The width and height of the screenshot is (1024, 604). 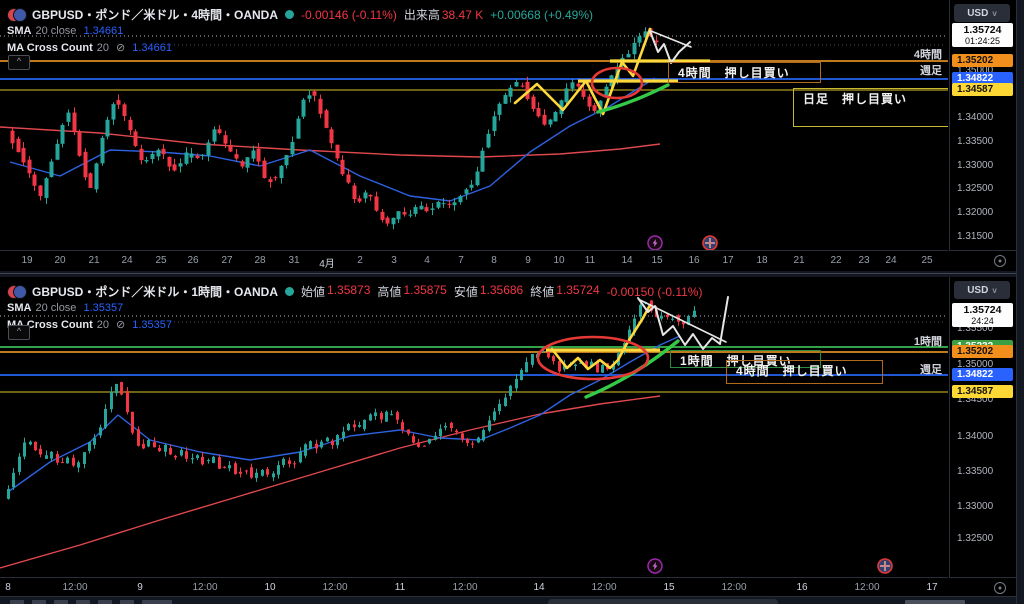 What do you see at coordinates (56, 31) in the screenshot?
I see `sma-params: 20 close` at bounding box center [56, 31].